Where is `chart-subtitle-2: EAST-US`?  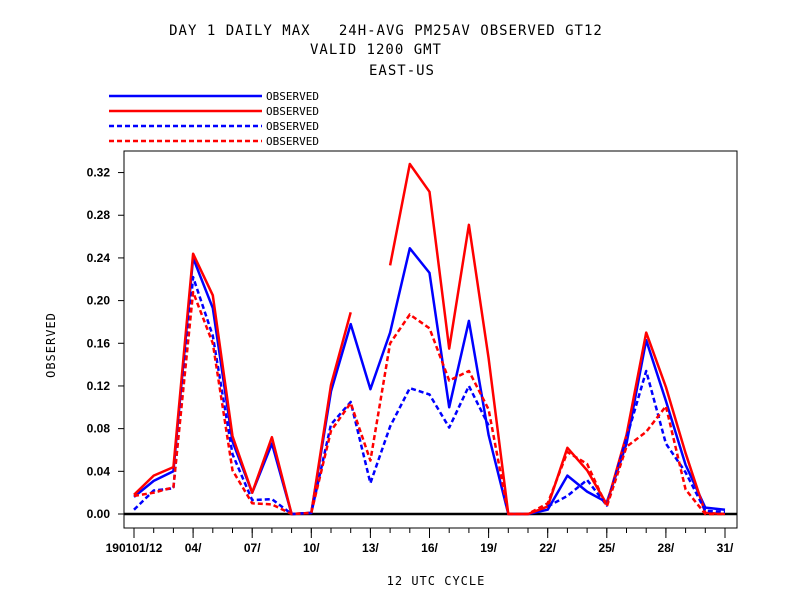
chart-subtitle-2: EAST-US is located at coordinates (402, 71).